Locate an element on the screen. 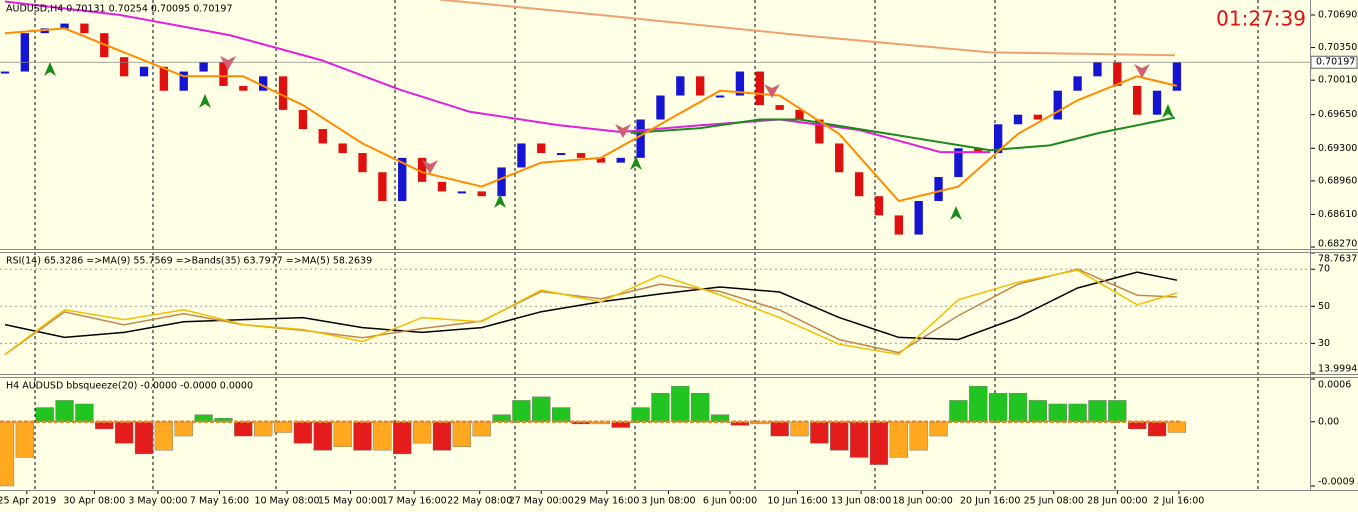 The image size is (1358, 512). x-tick-label: 2 Jul 16:00 is located at coordinates (1178, 501).